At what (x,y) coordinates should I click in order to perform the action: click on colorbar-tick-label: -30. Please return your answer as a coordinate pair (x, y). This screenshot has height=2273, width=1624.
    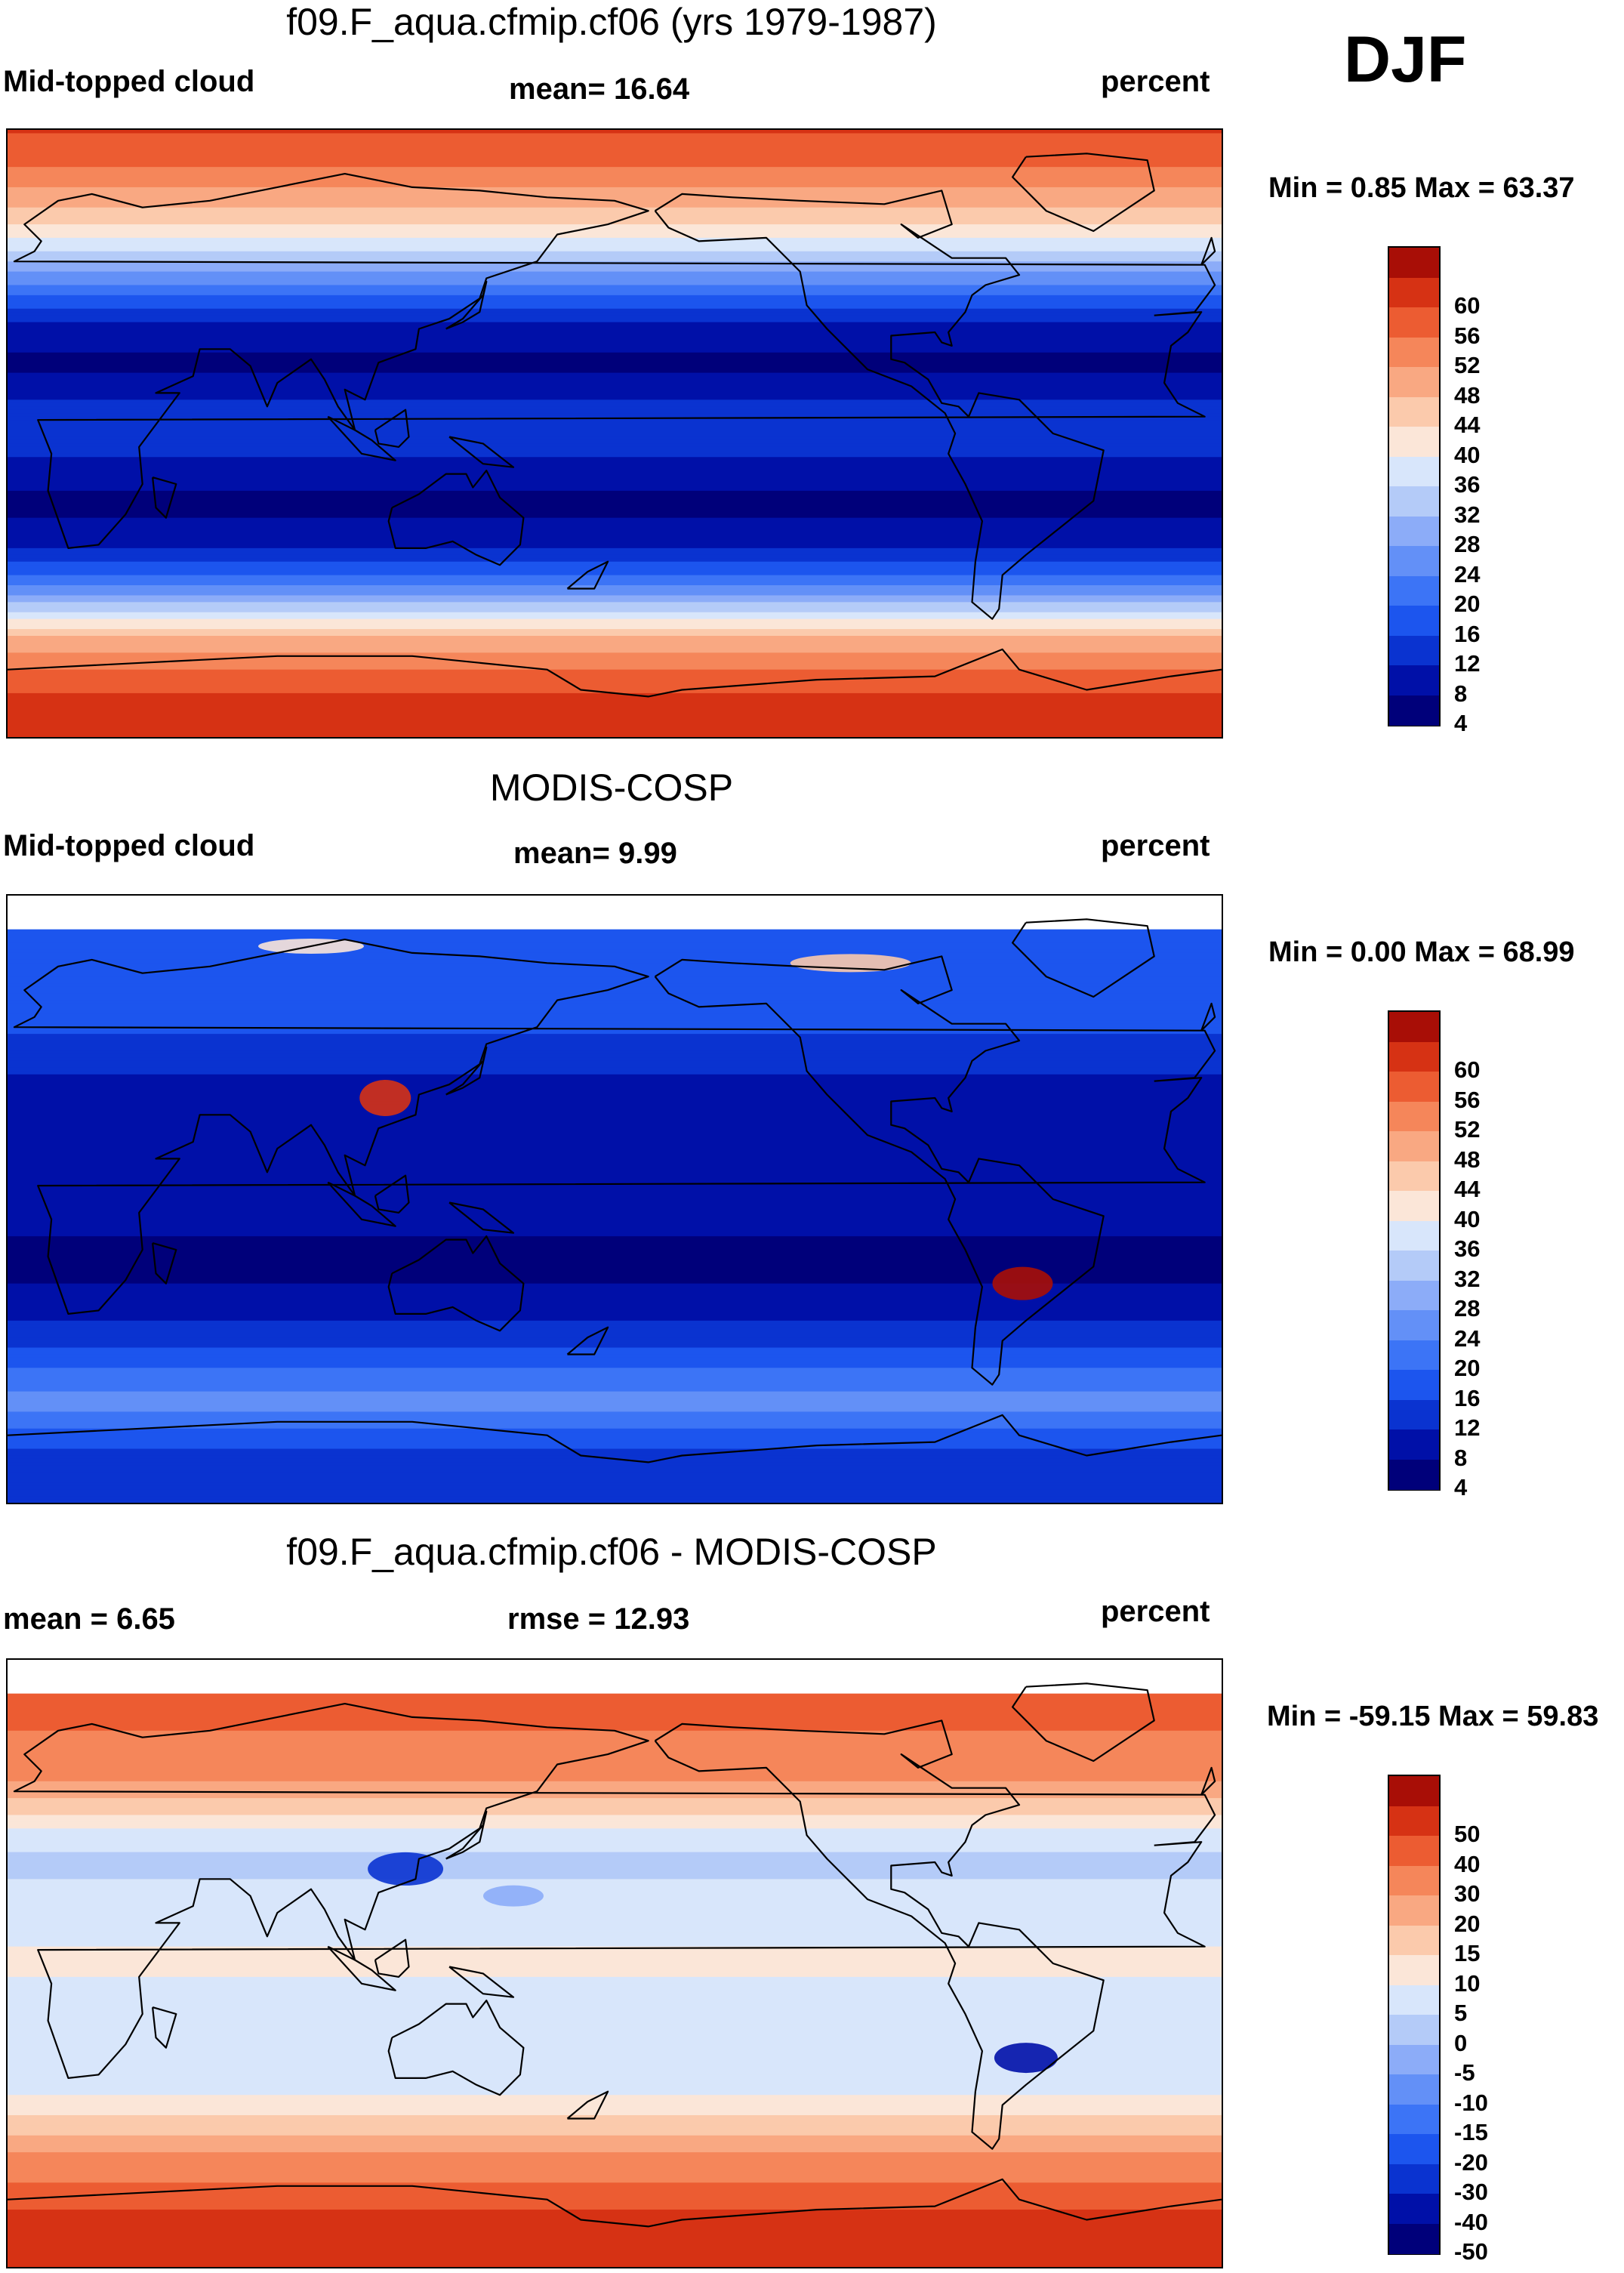
    Looking at the image, I should click on (1471, 2192).